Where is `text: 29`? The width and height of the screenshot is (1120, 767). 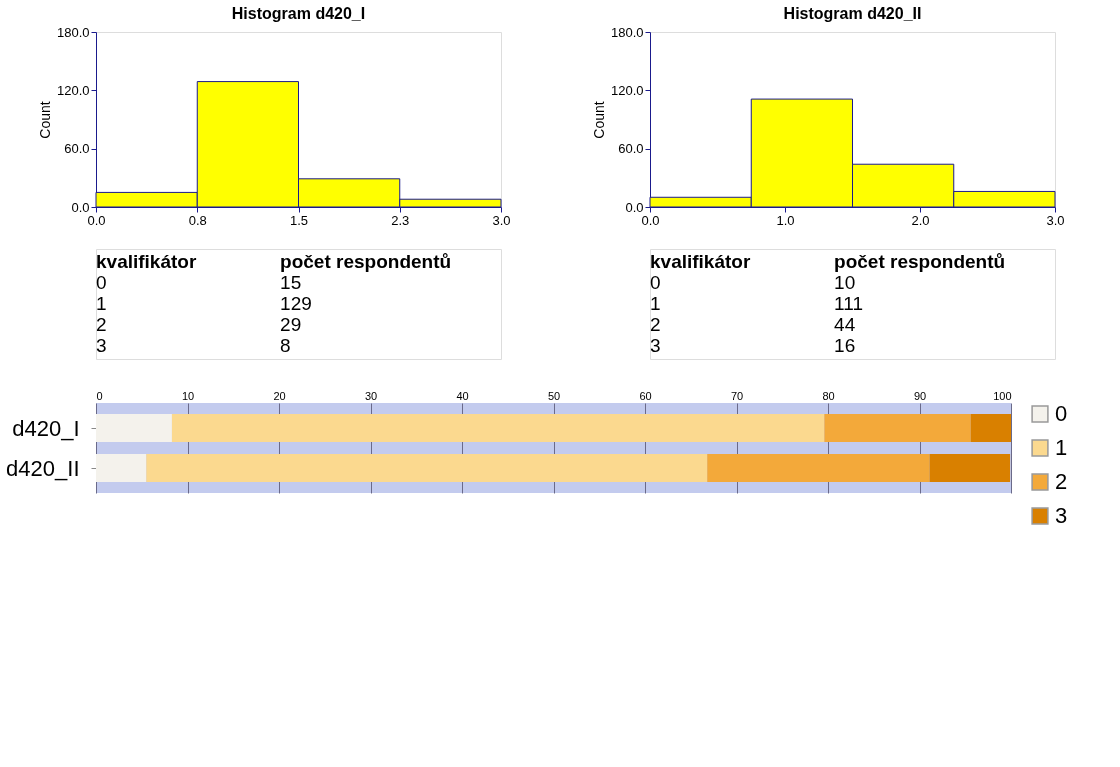
text: 29 is located at coordinates (291, 325).